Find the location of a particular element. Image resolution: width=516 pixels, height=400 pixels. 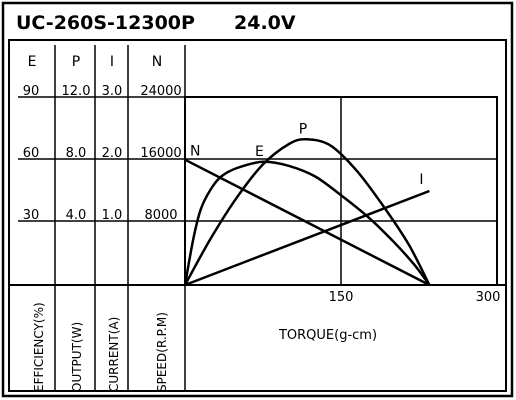

tick-i-3: 3.0 is located at coordinates (112, 91).